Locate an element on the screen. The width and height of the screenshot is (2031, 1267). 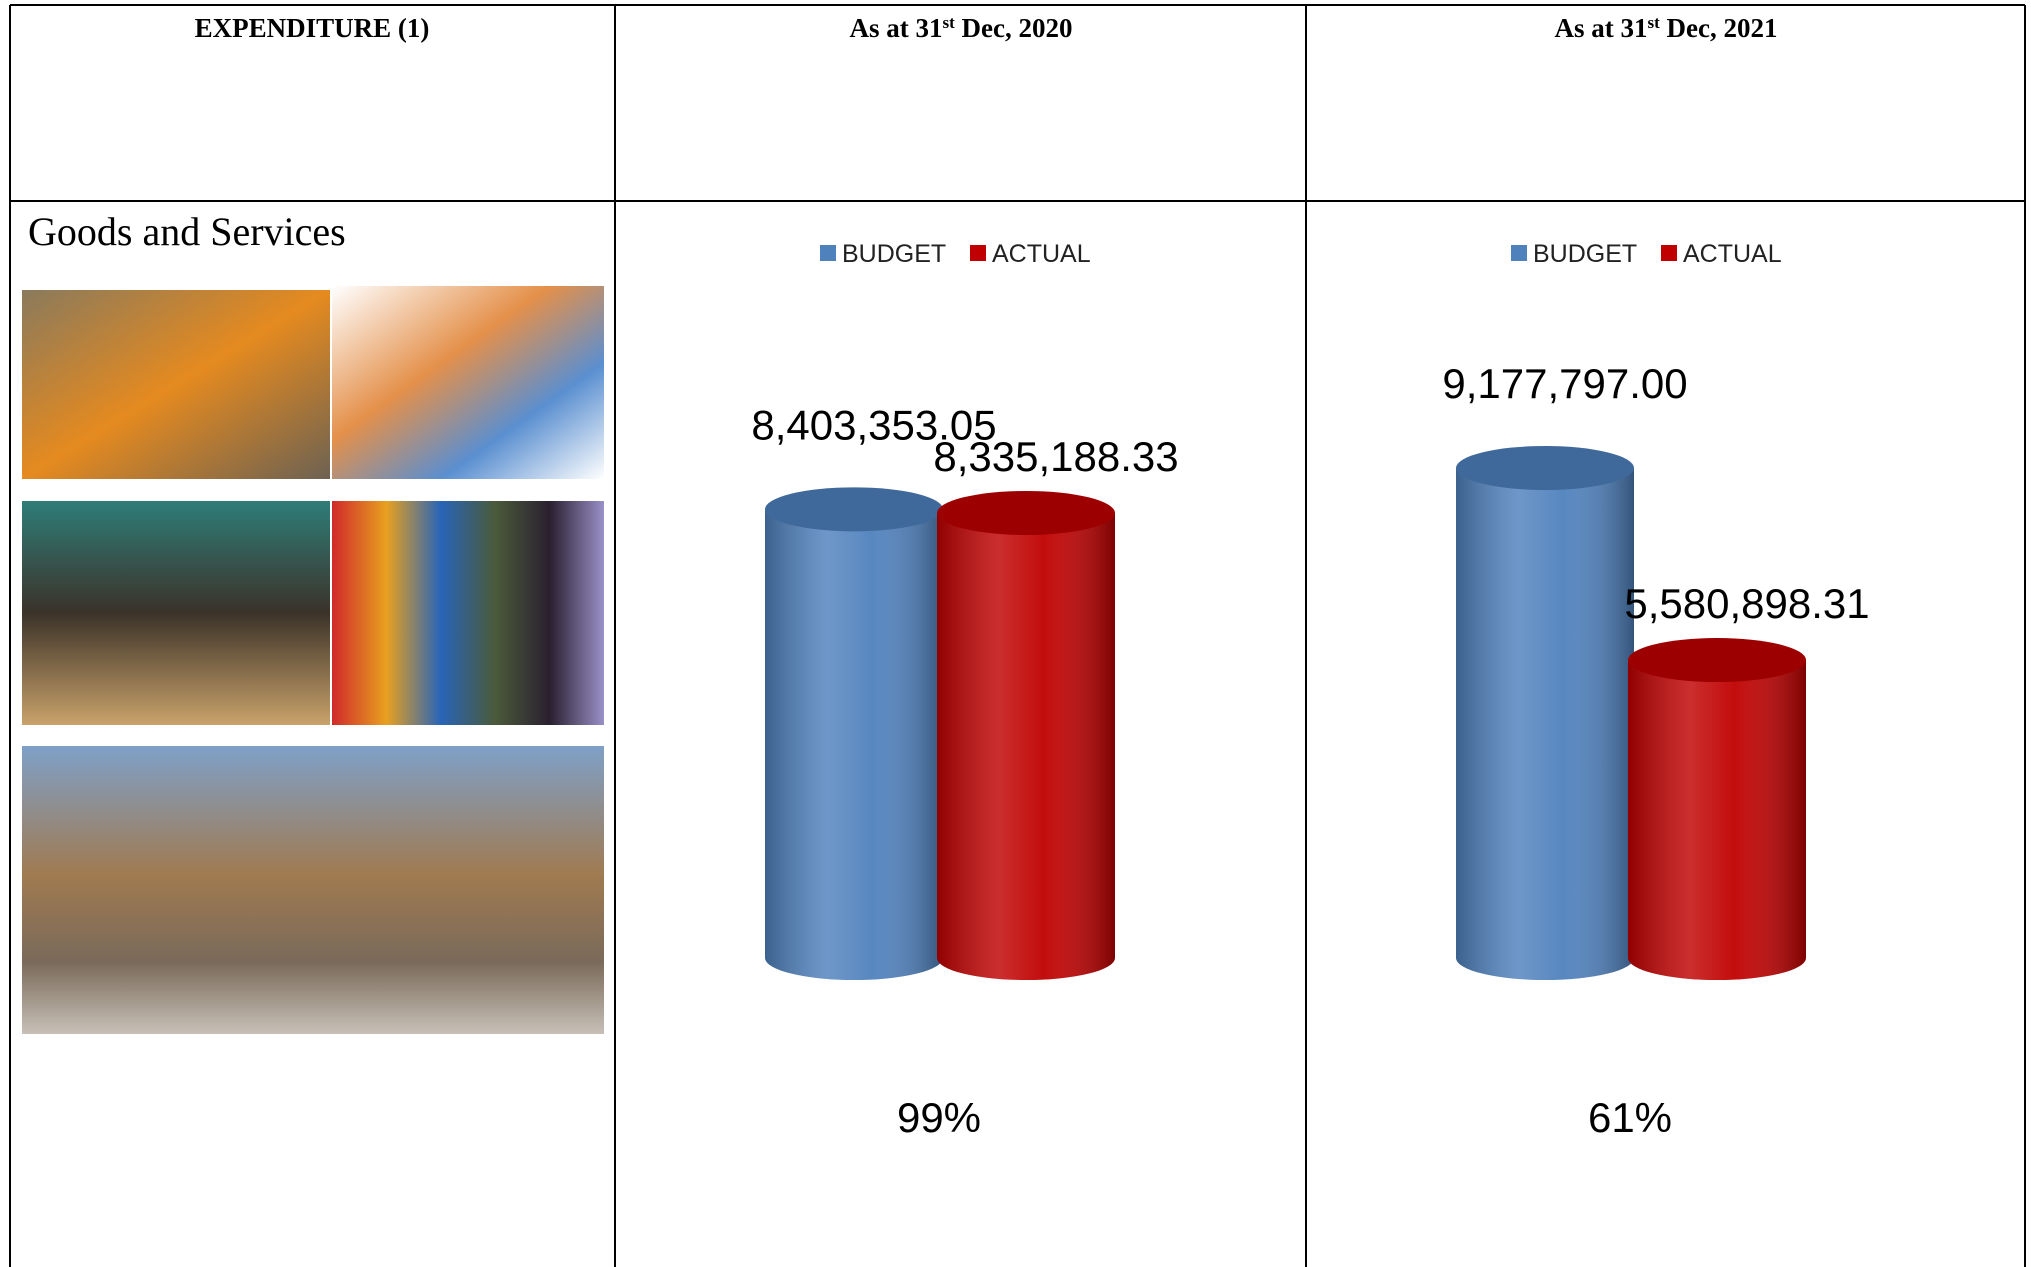
data-label: 8,335,188.33 is located at coordinates (1055, 456).